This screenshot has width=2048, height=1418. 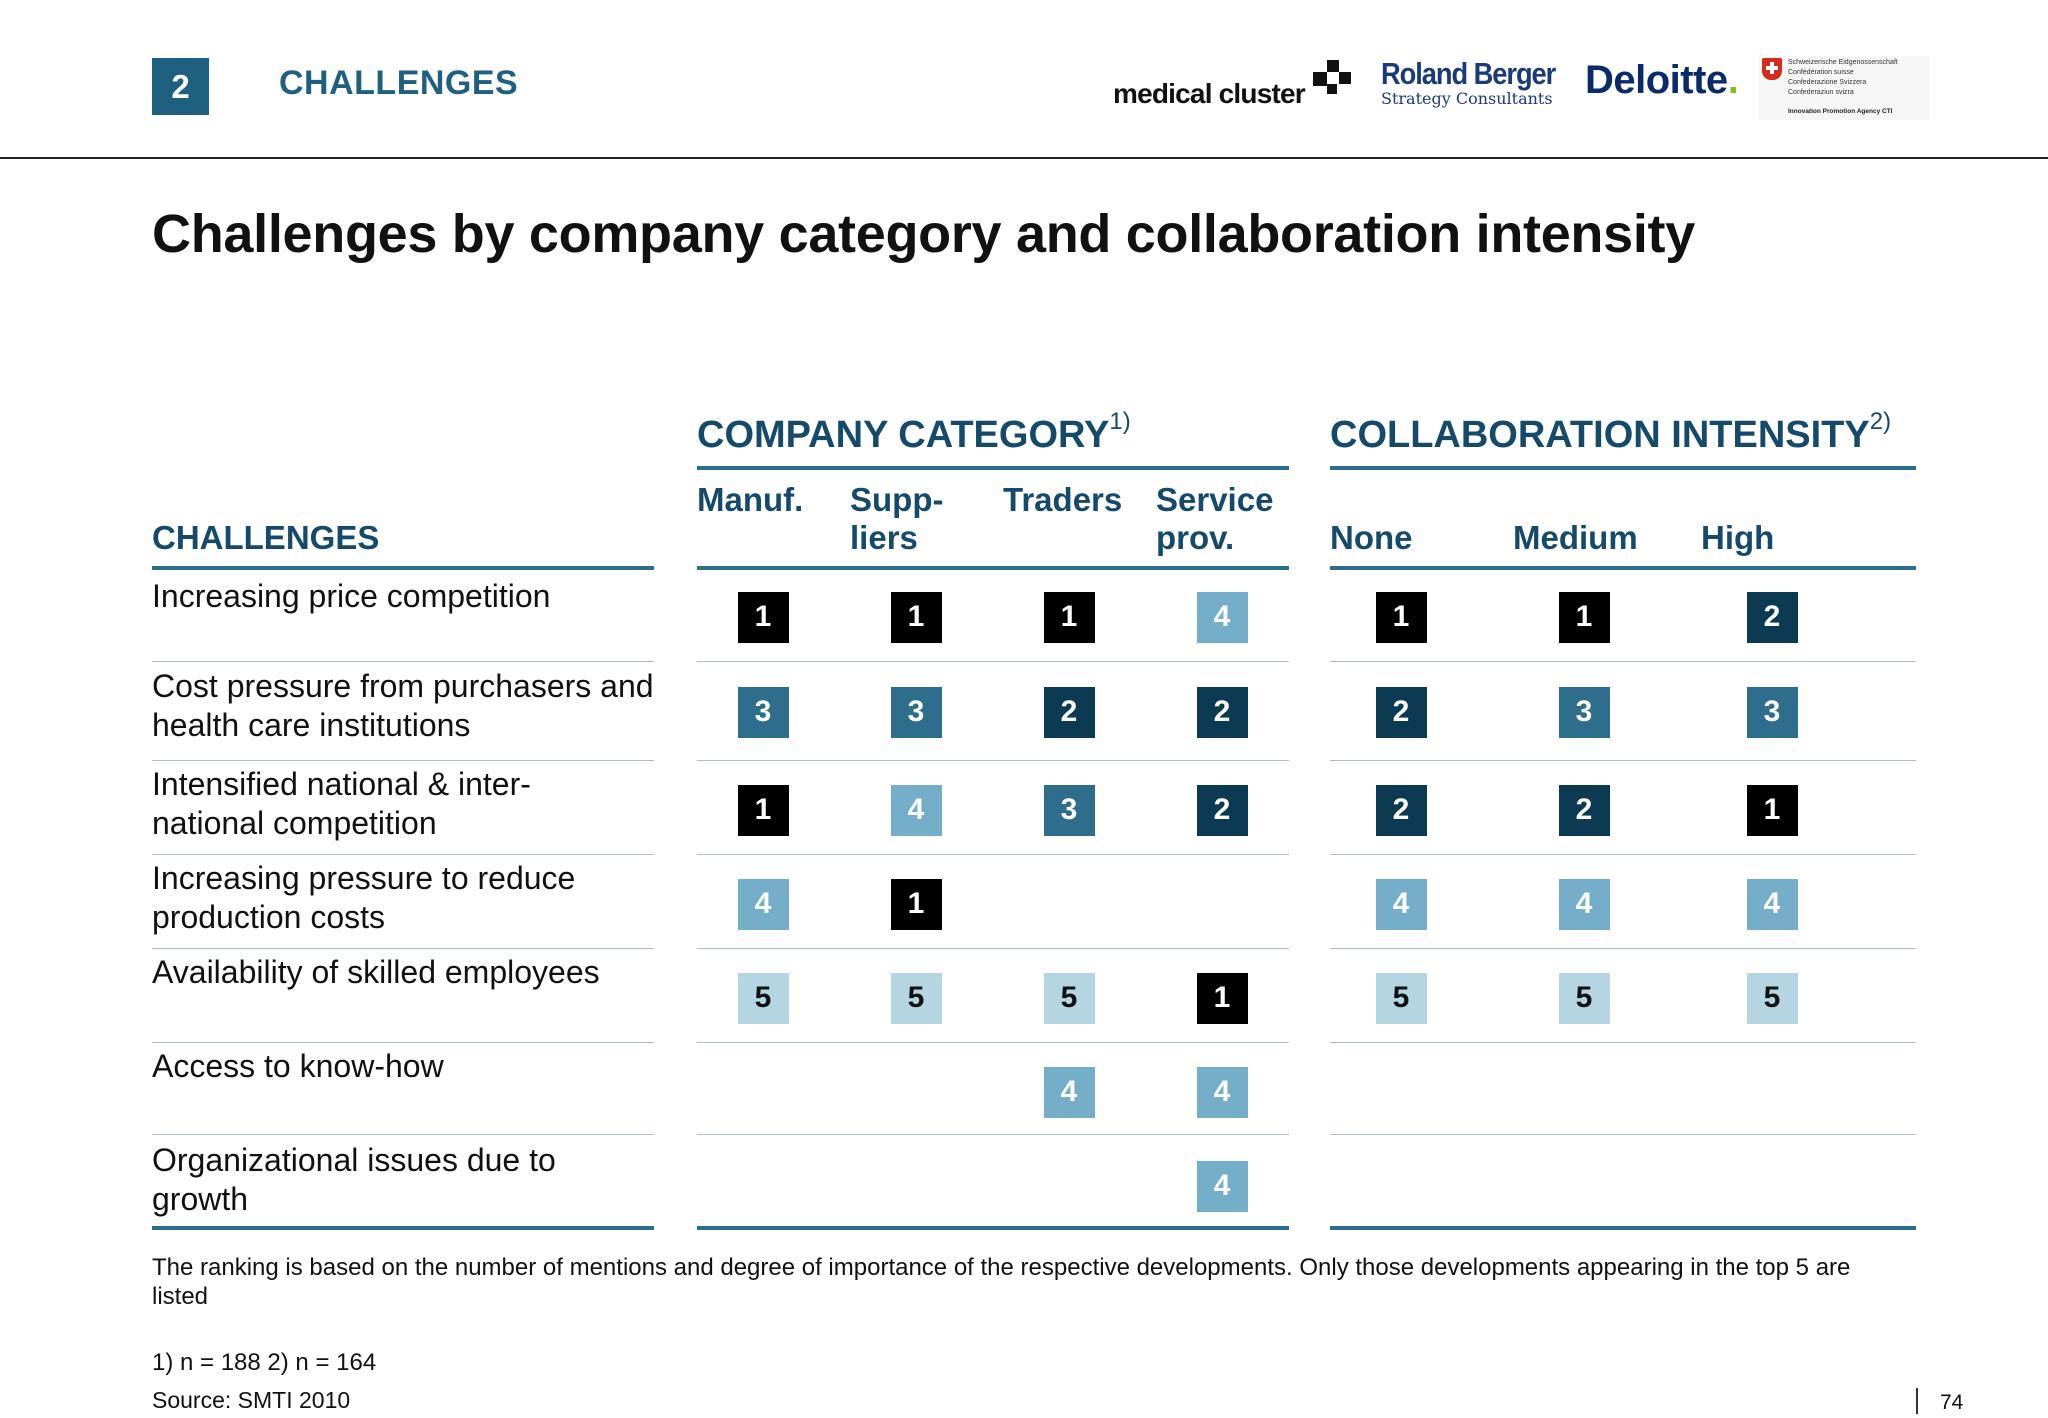 I want to click on collab-columns-rule, so click(x=1623, y=568).